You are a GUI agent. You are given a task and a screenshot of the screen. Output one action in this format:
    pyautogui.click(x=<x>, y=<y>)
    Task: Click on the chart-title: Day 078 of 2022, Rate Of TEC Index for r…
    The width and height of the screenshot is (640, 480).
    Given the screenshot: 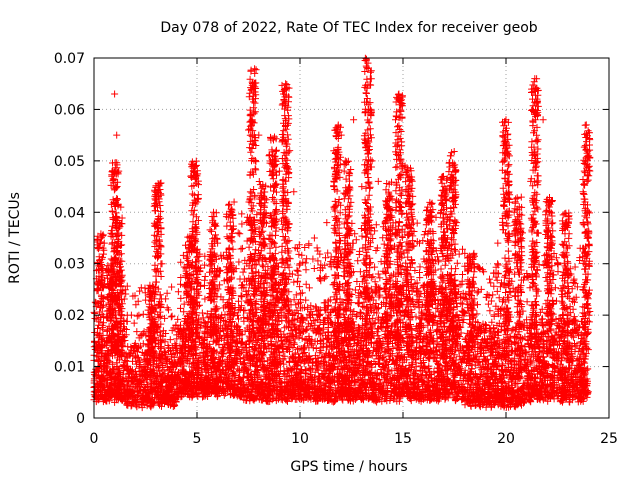 What is the action you would take?
    pyautogui.click(x=348, y=28)
    